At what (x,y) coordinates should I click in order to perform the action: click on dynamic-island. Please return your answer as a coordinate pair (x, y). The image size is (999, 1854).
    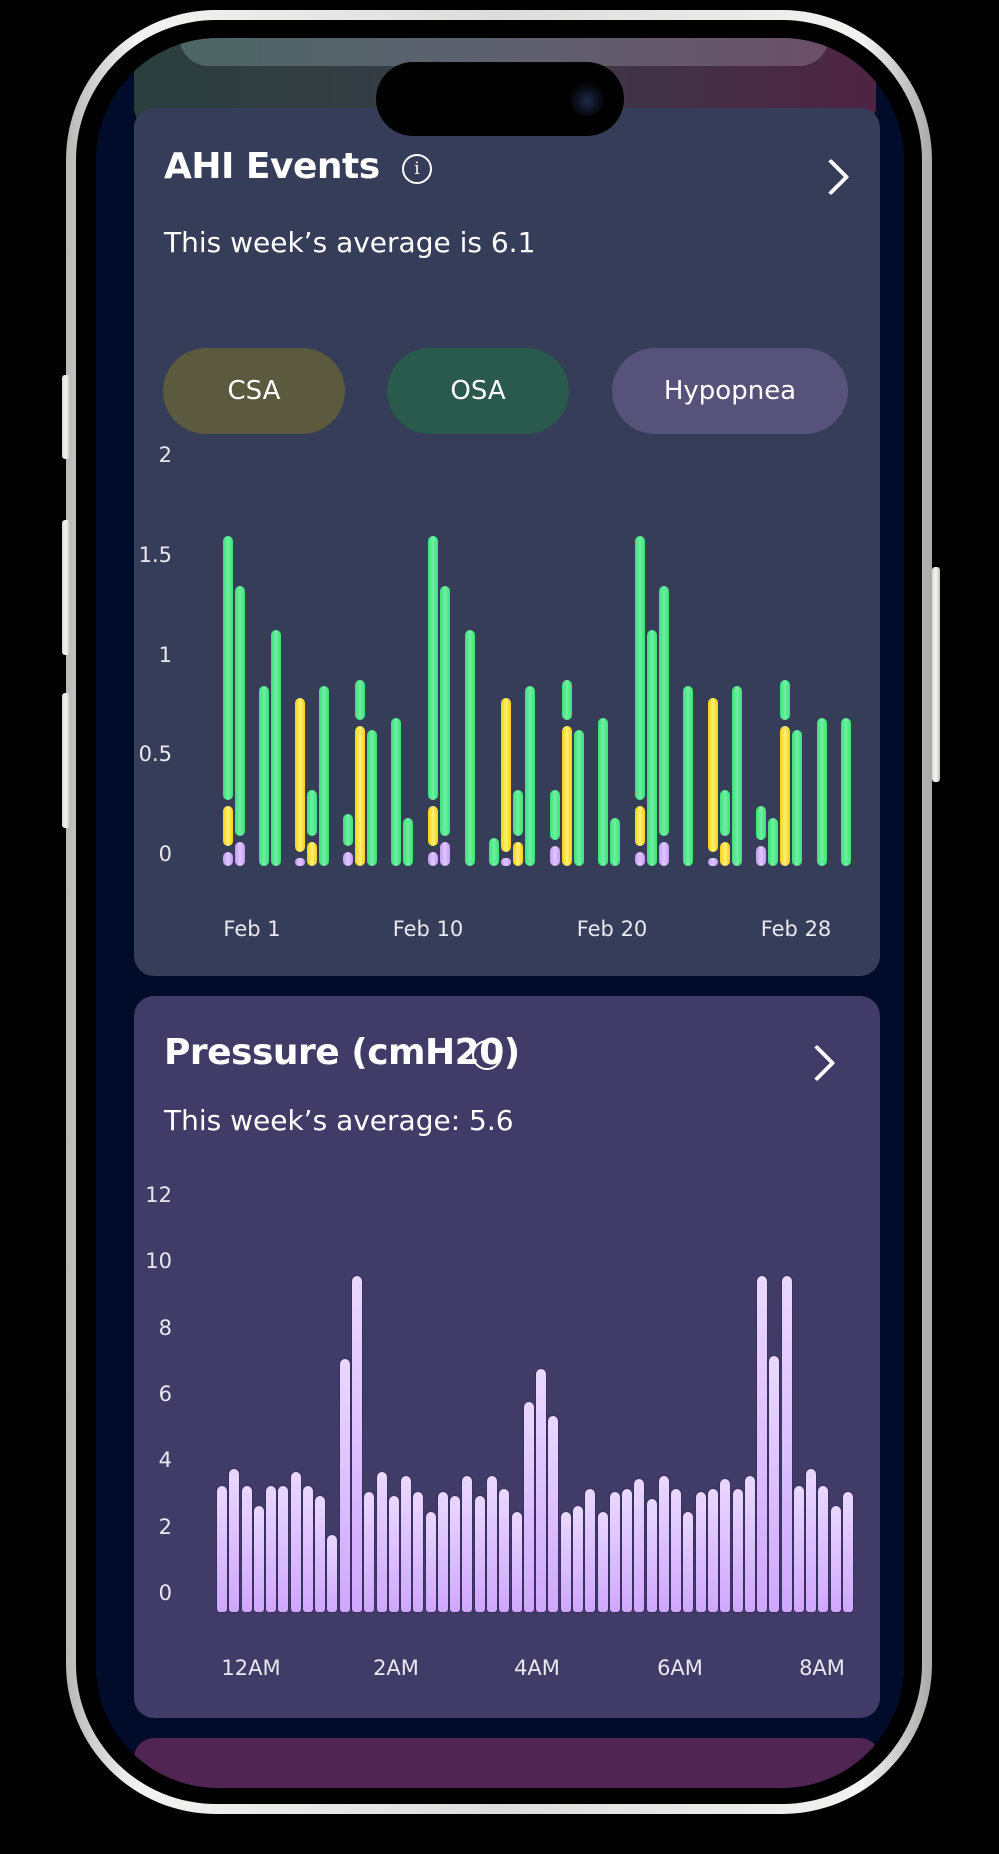
    Looking at the image, I should click on (500, 99).